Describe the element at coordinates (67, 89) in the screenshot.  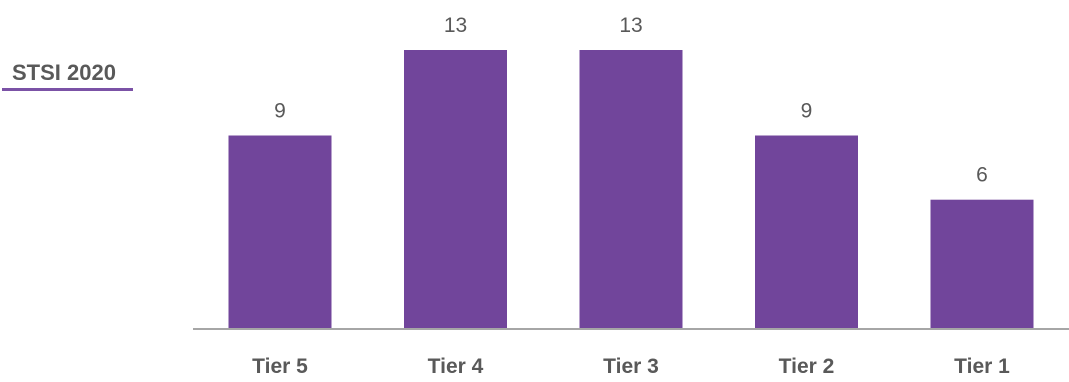
I see `title-underline` at that location.